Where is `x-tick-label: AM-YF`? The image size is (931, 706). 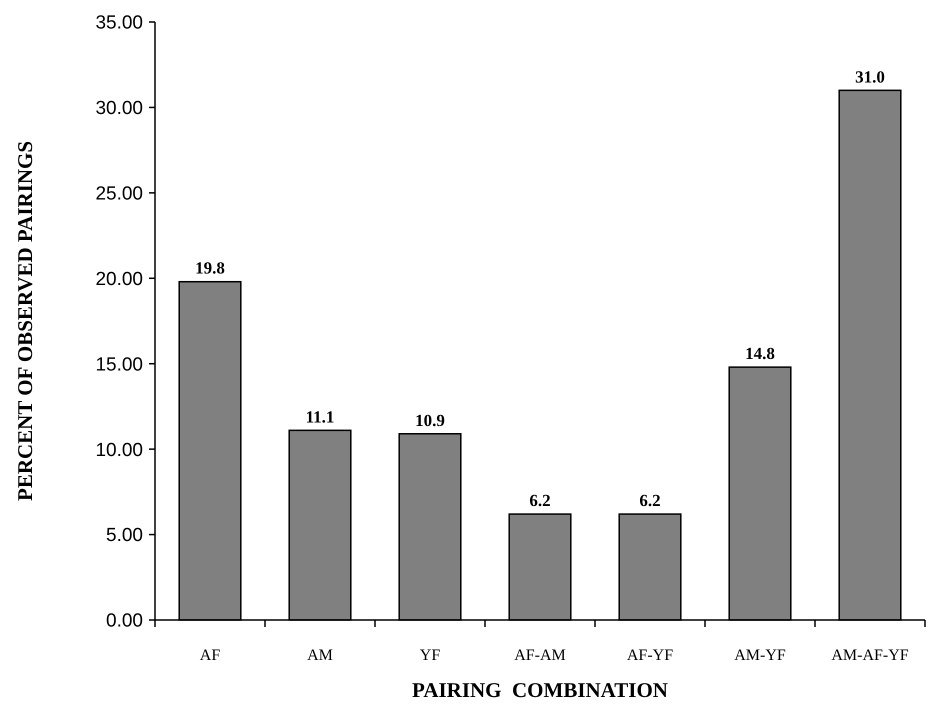
x-tick-label: AM-YF is located at coordinates (760, 655).